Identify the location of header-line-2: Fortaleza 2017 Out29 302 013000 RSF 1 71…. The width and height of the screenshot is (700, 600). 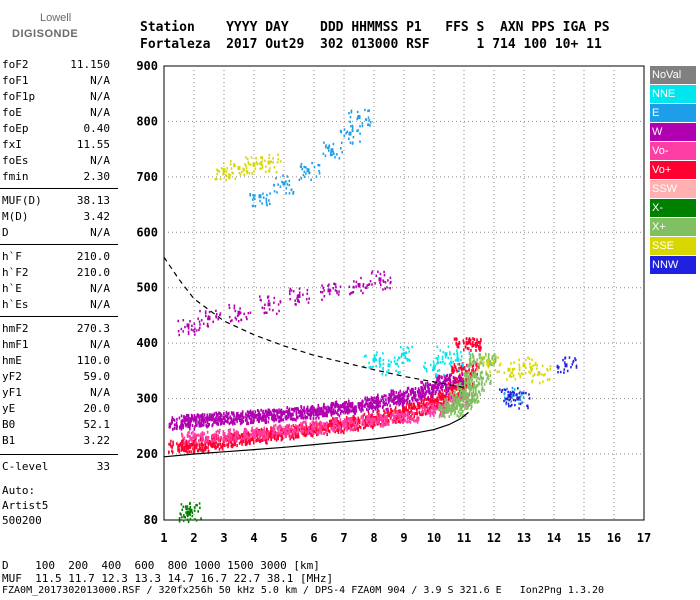
(371, 44).